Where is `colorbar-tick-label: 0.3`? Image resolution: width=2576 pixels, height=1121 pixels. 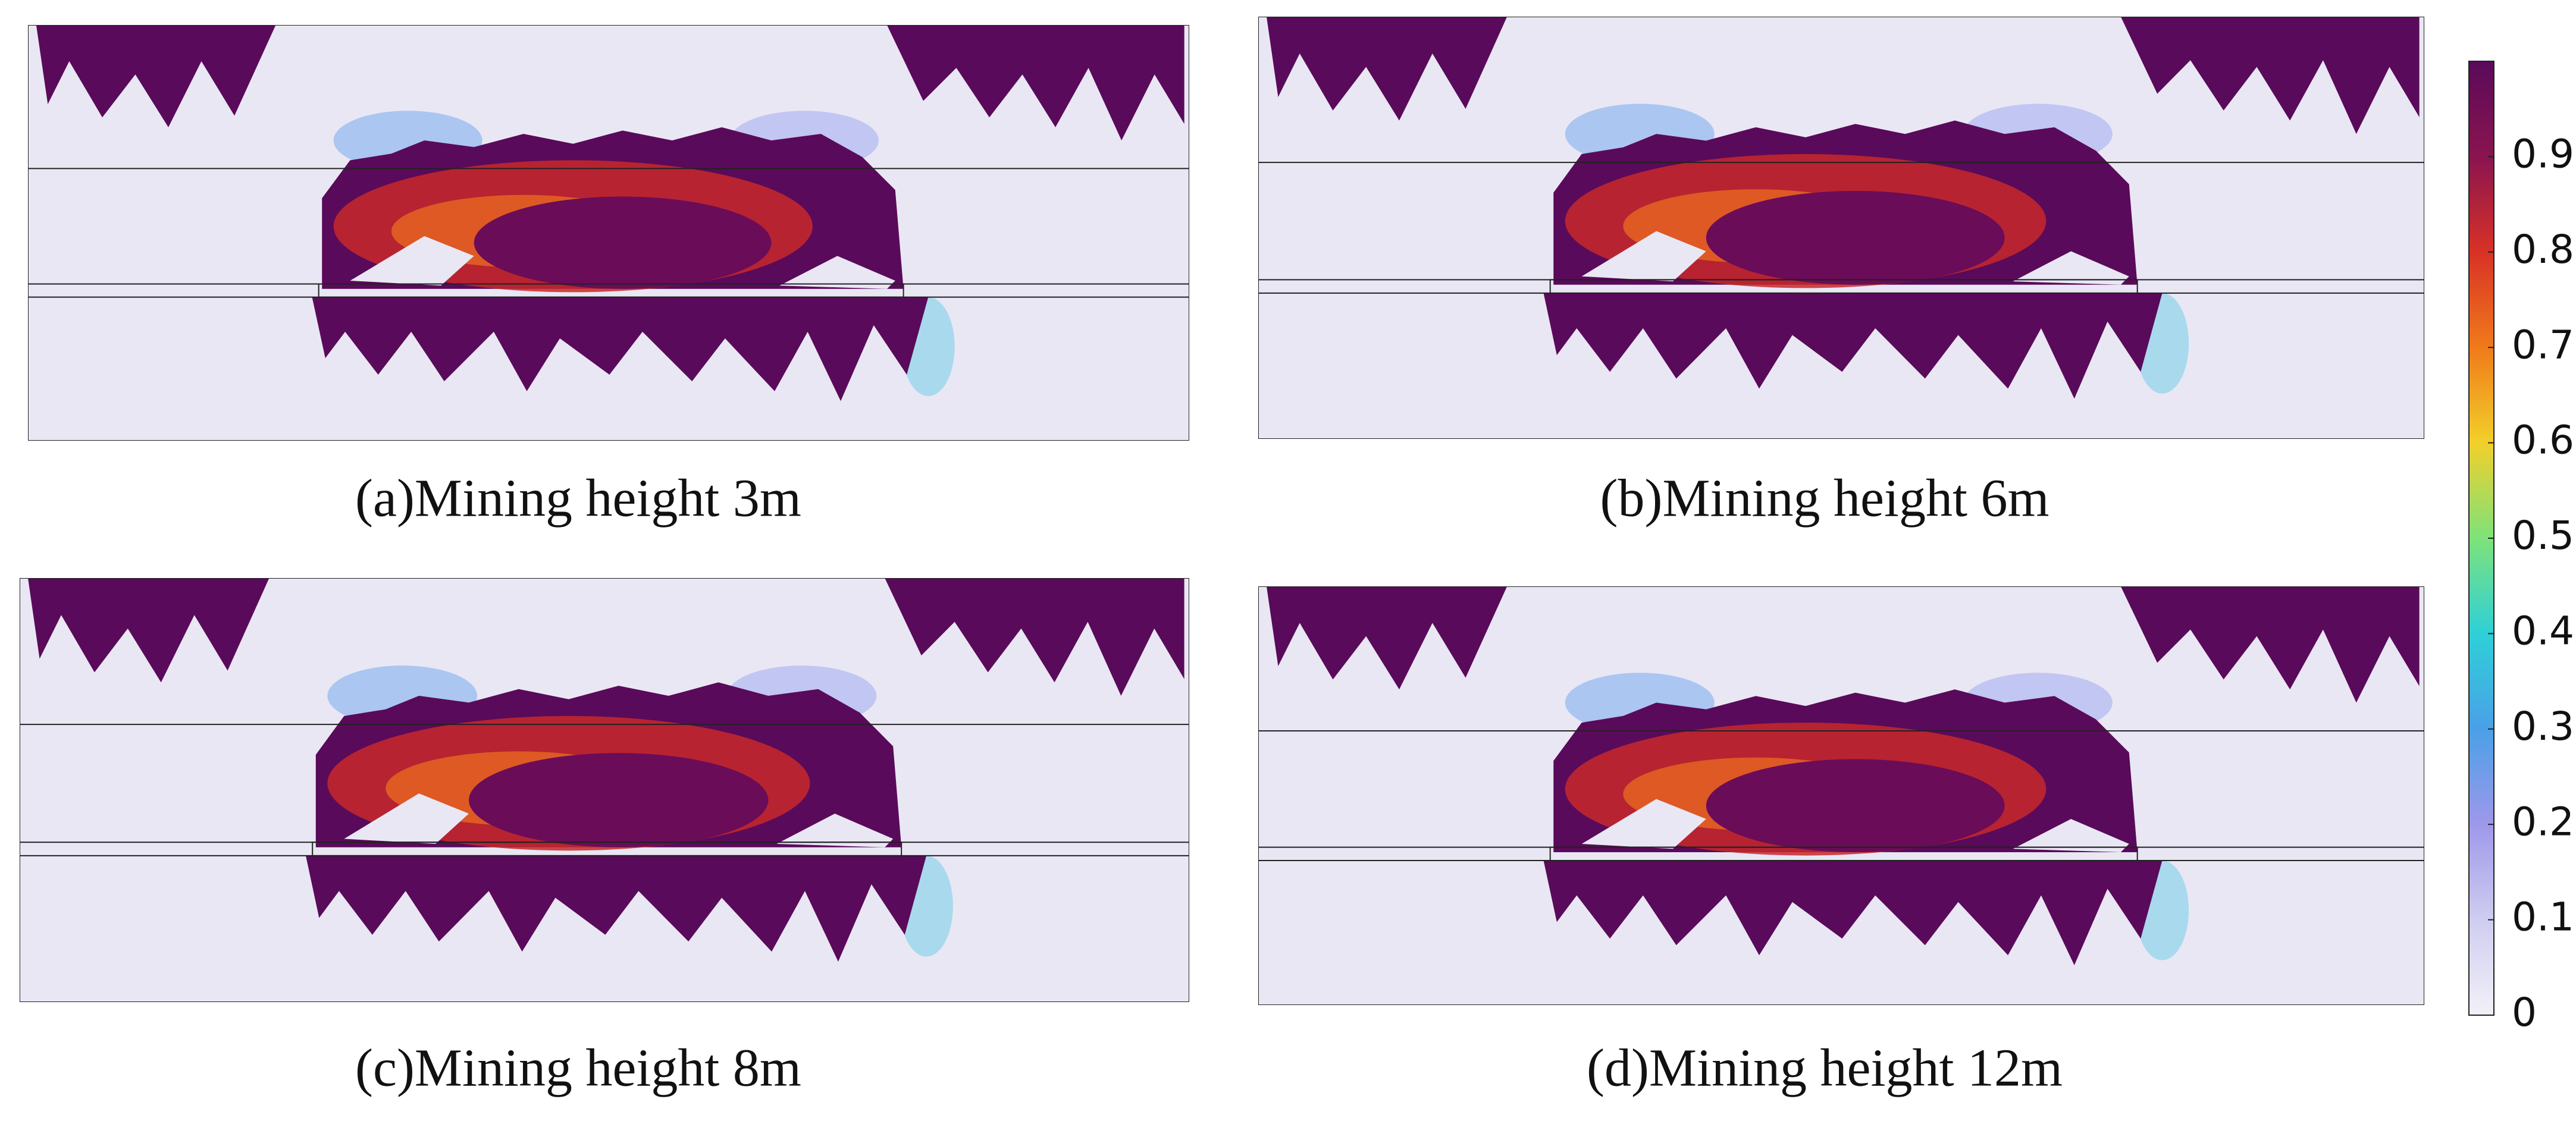
colorbar-tick-label: 0.3 is located at coordinates (2543, 726).